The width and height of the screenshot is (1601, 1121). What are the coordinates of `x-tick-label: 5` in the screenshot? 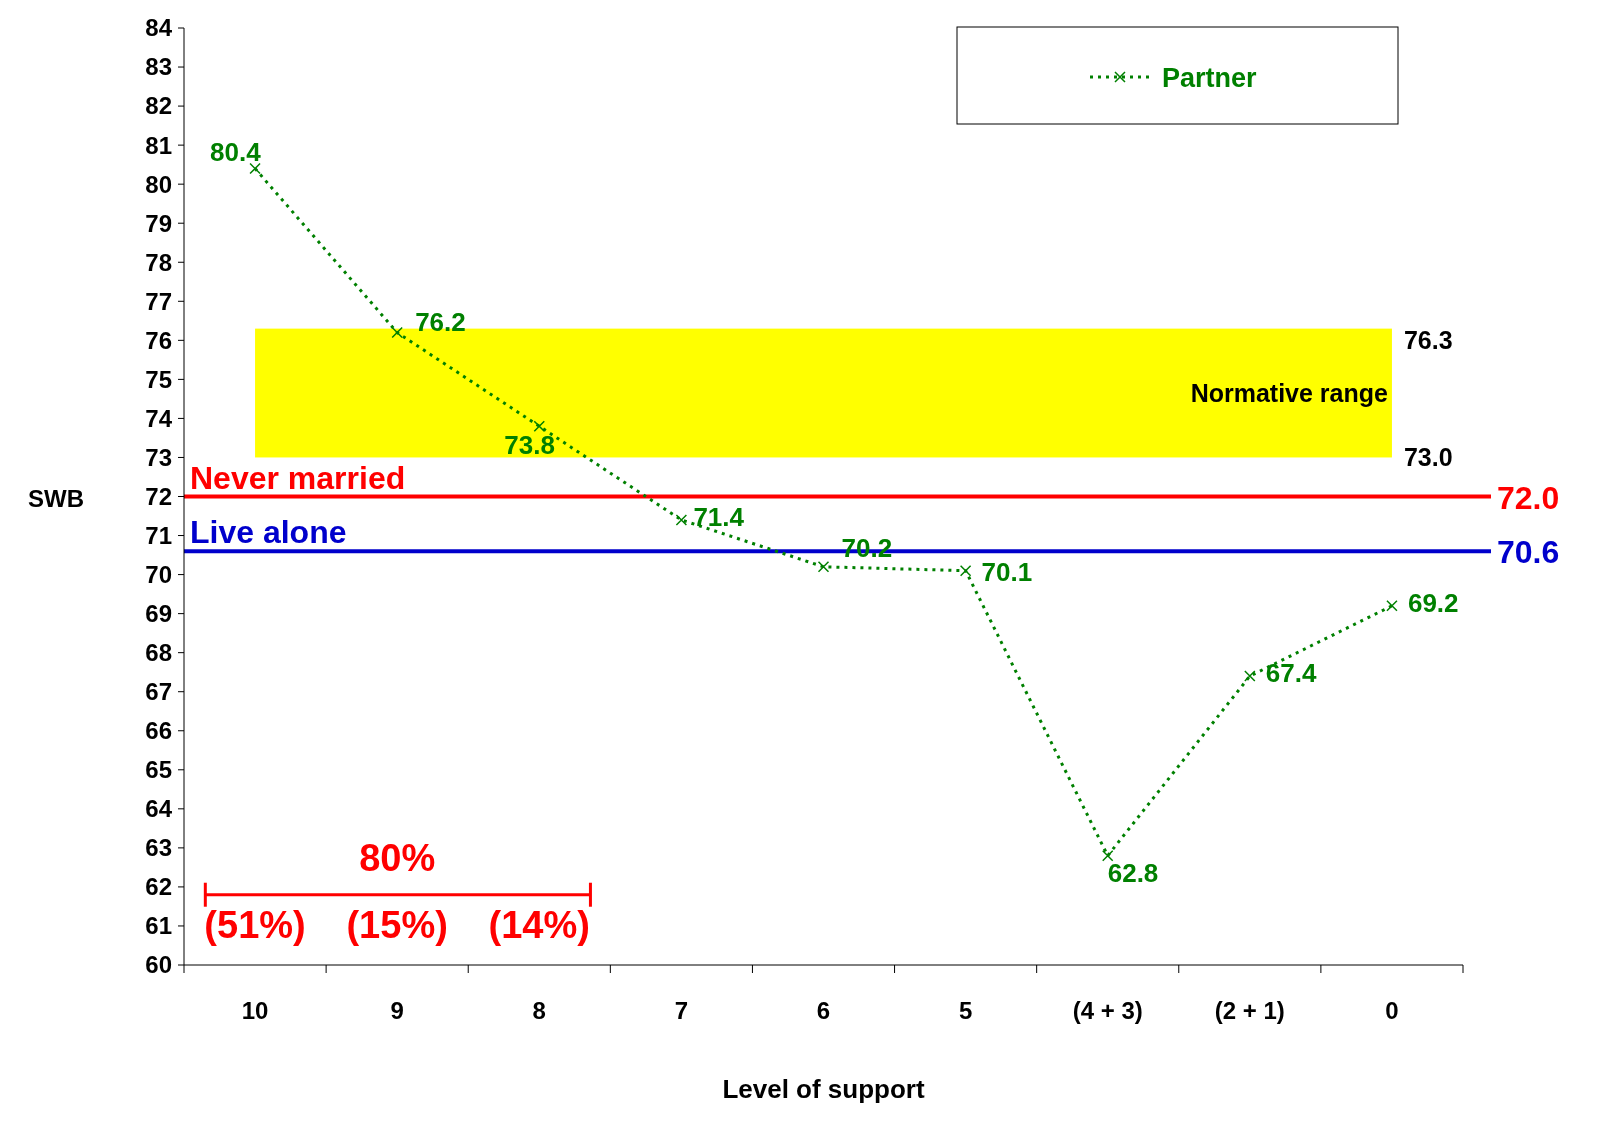 It's located at (965, 1010).